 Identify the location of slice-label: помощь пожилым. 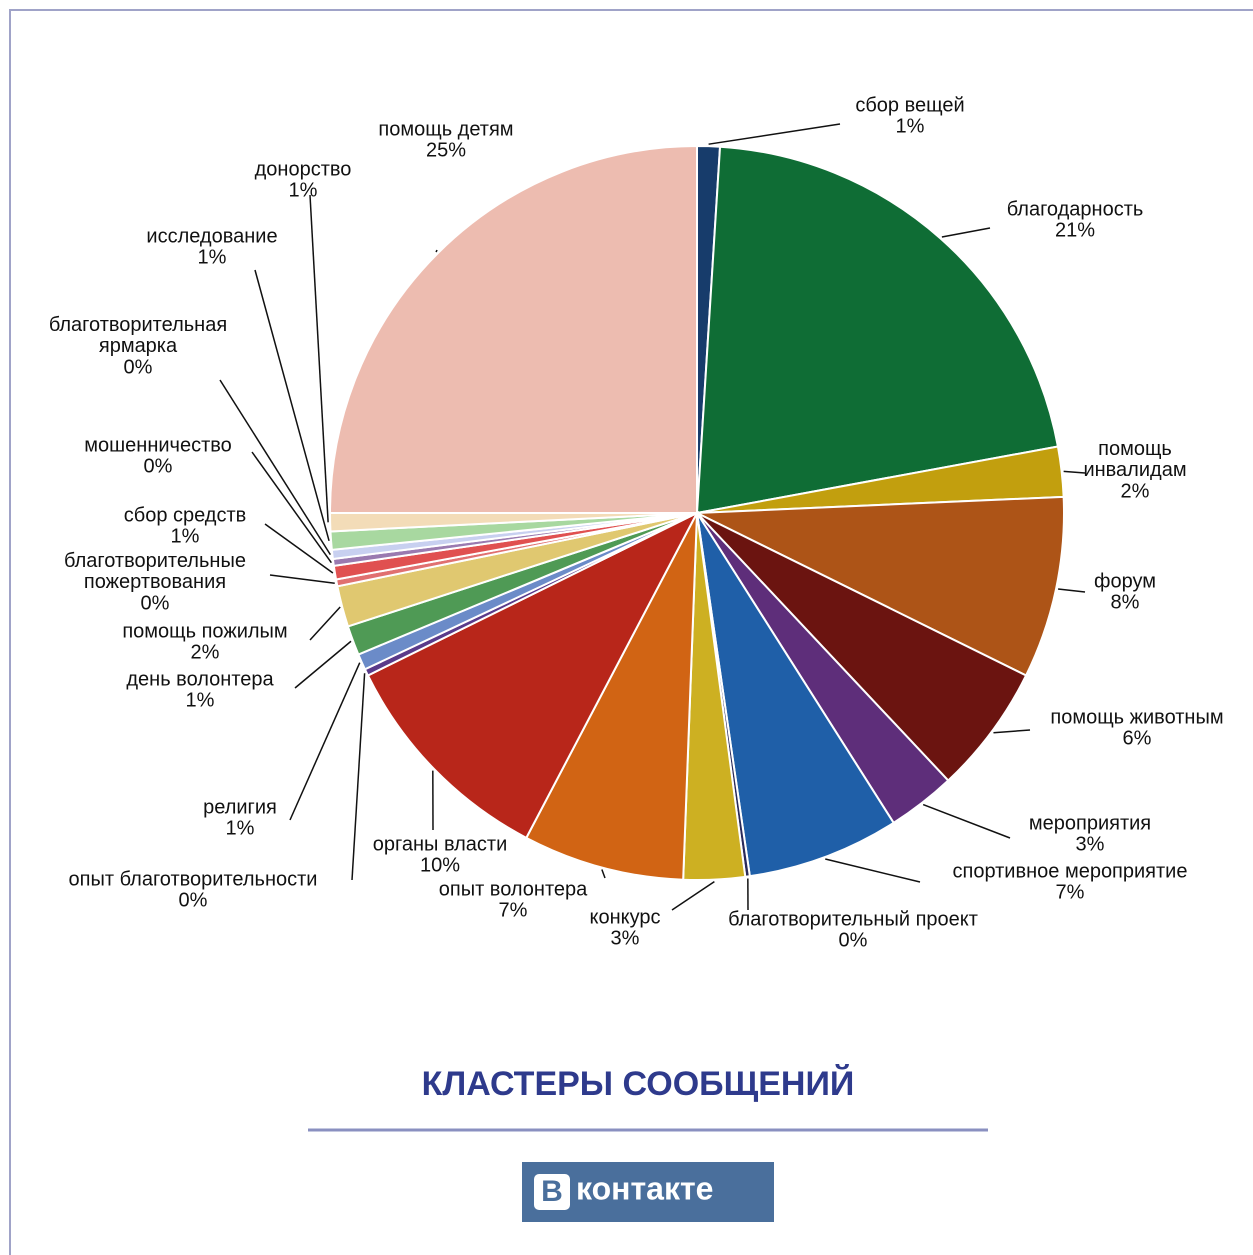
(204, 631).